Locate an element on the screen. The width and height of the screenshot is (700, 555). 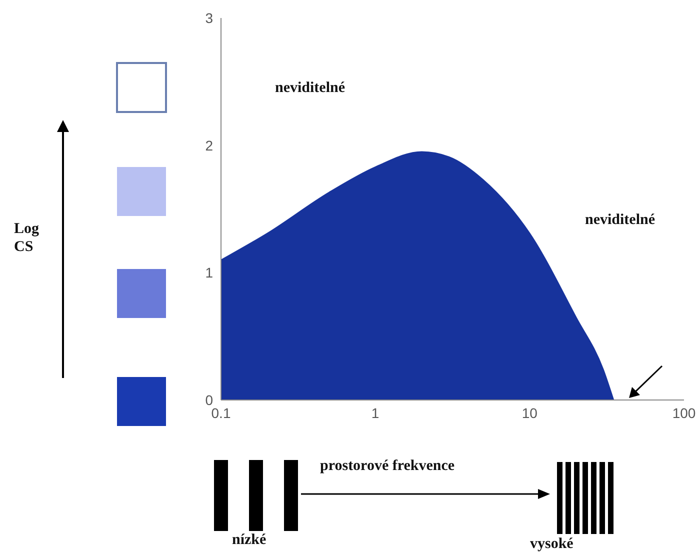
x-tick-label: 1 is located at coordinates (375, 412).